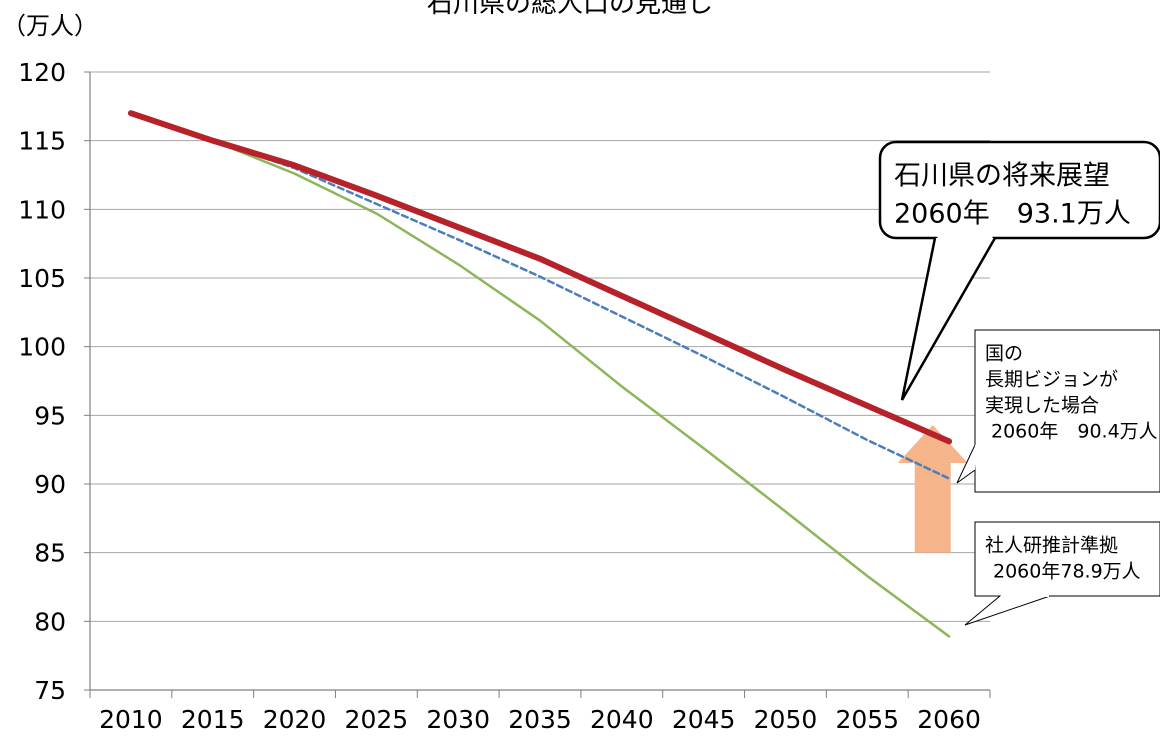 The height and width of the screenshot is (742, 1160). I want to click on y-tick-label-115: 115, so click(42, 141).